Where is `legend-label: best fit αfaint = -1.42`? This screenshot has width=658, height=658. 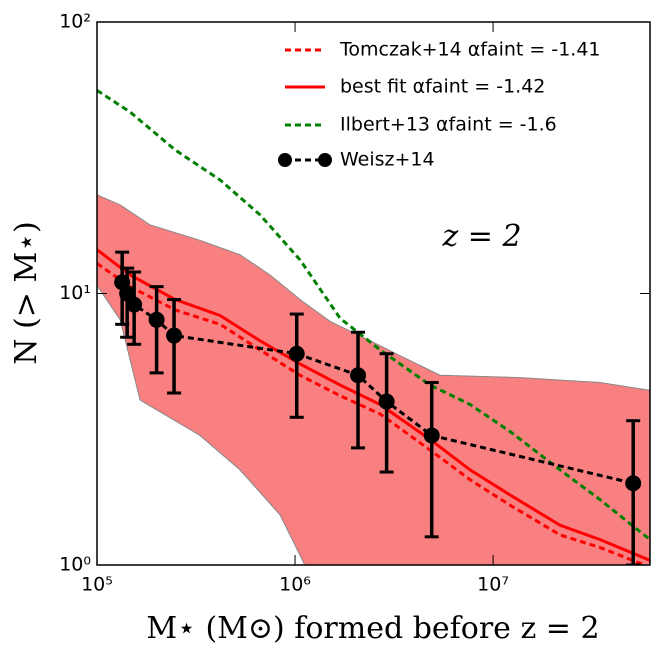 legend-label: best fit αfaint = -1.42 is located at coordinates (442, 87).